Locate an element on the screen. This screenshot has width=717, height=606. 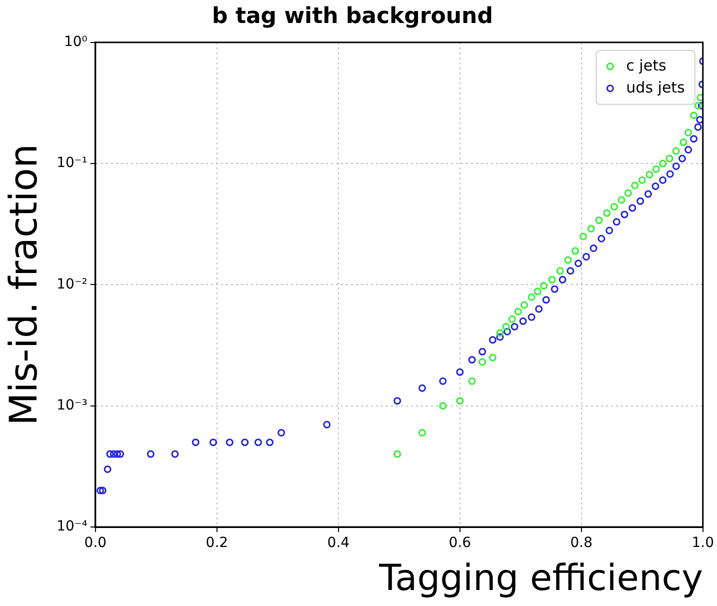
x-tick-label: 0.8 is located at coordinates (581, 543).